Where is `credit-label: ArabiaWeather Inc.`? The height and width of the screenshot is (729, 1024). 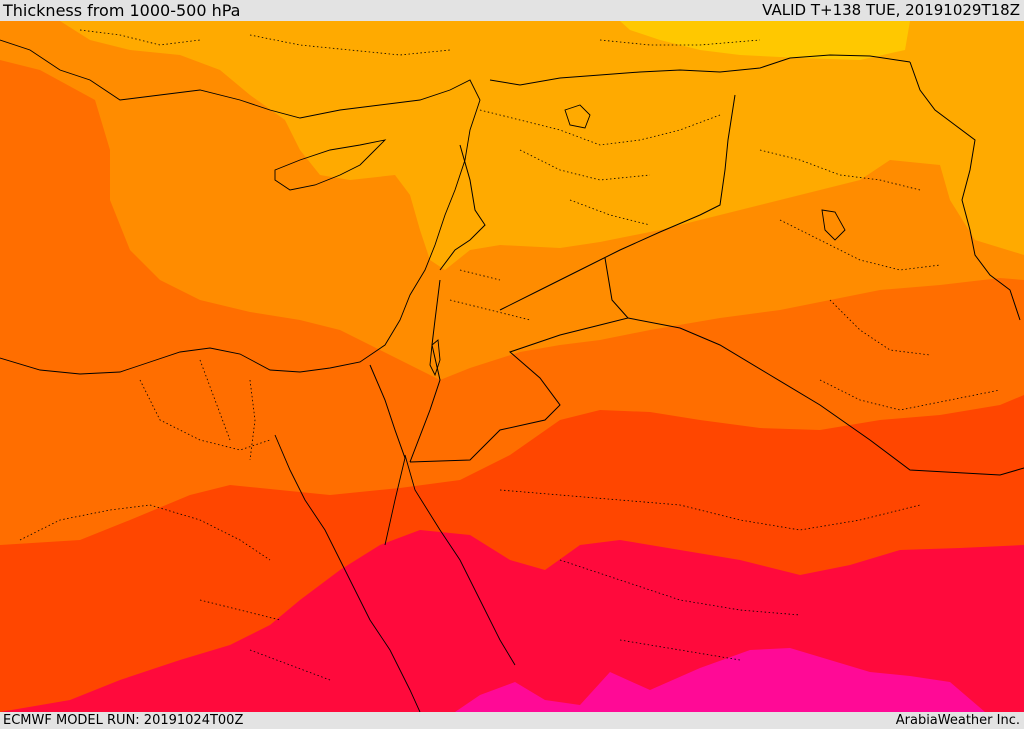 credit-label: ArabiaWeather Inc. is located at coordinates (957, 720).